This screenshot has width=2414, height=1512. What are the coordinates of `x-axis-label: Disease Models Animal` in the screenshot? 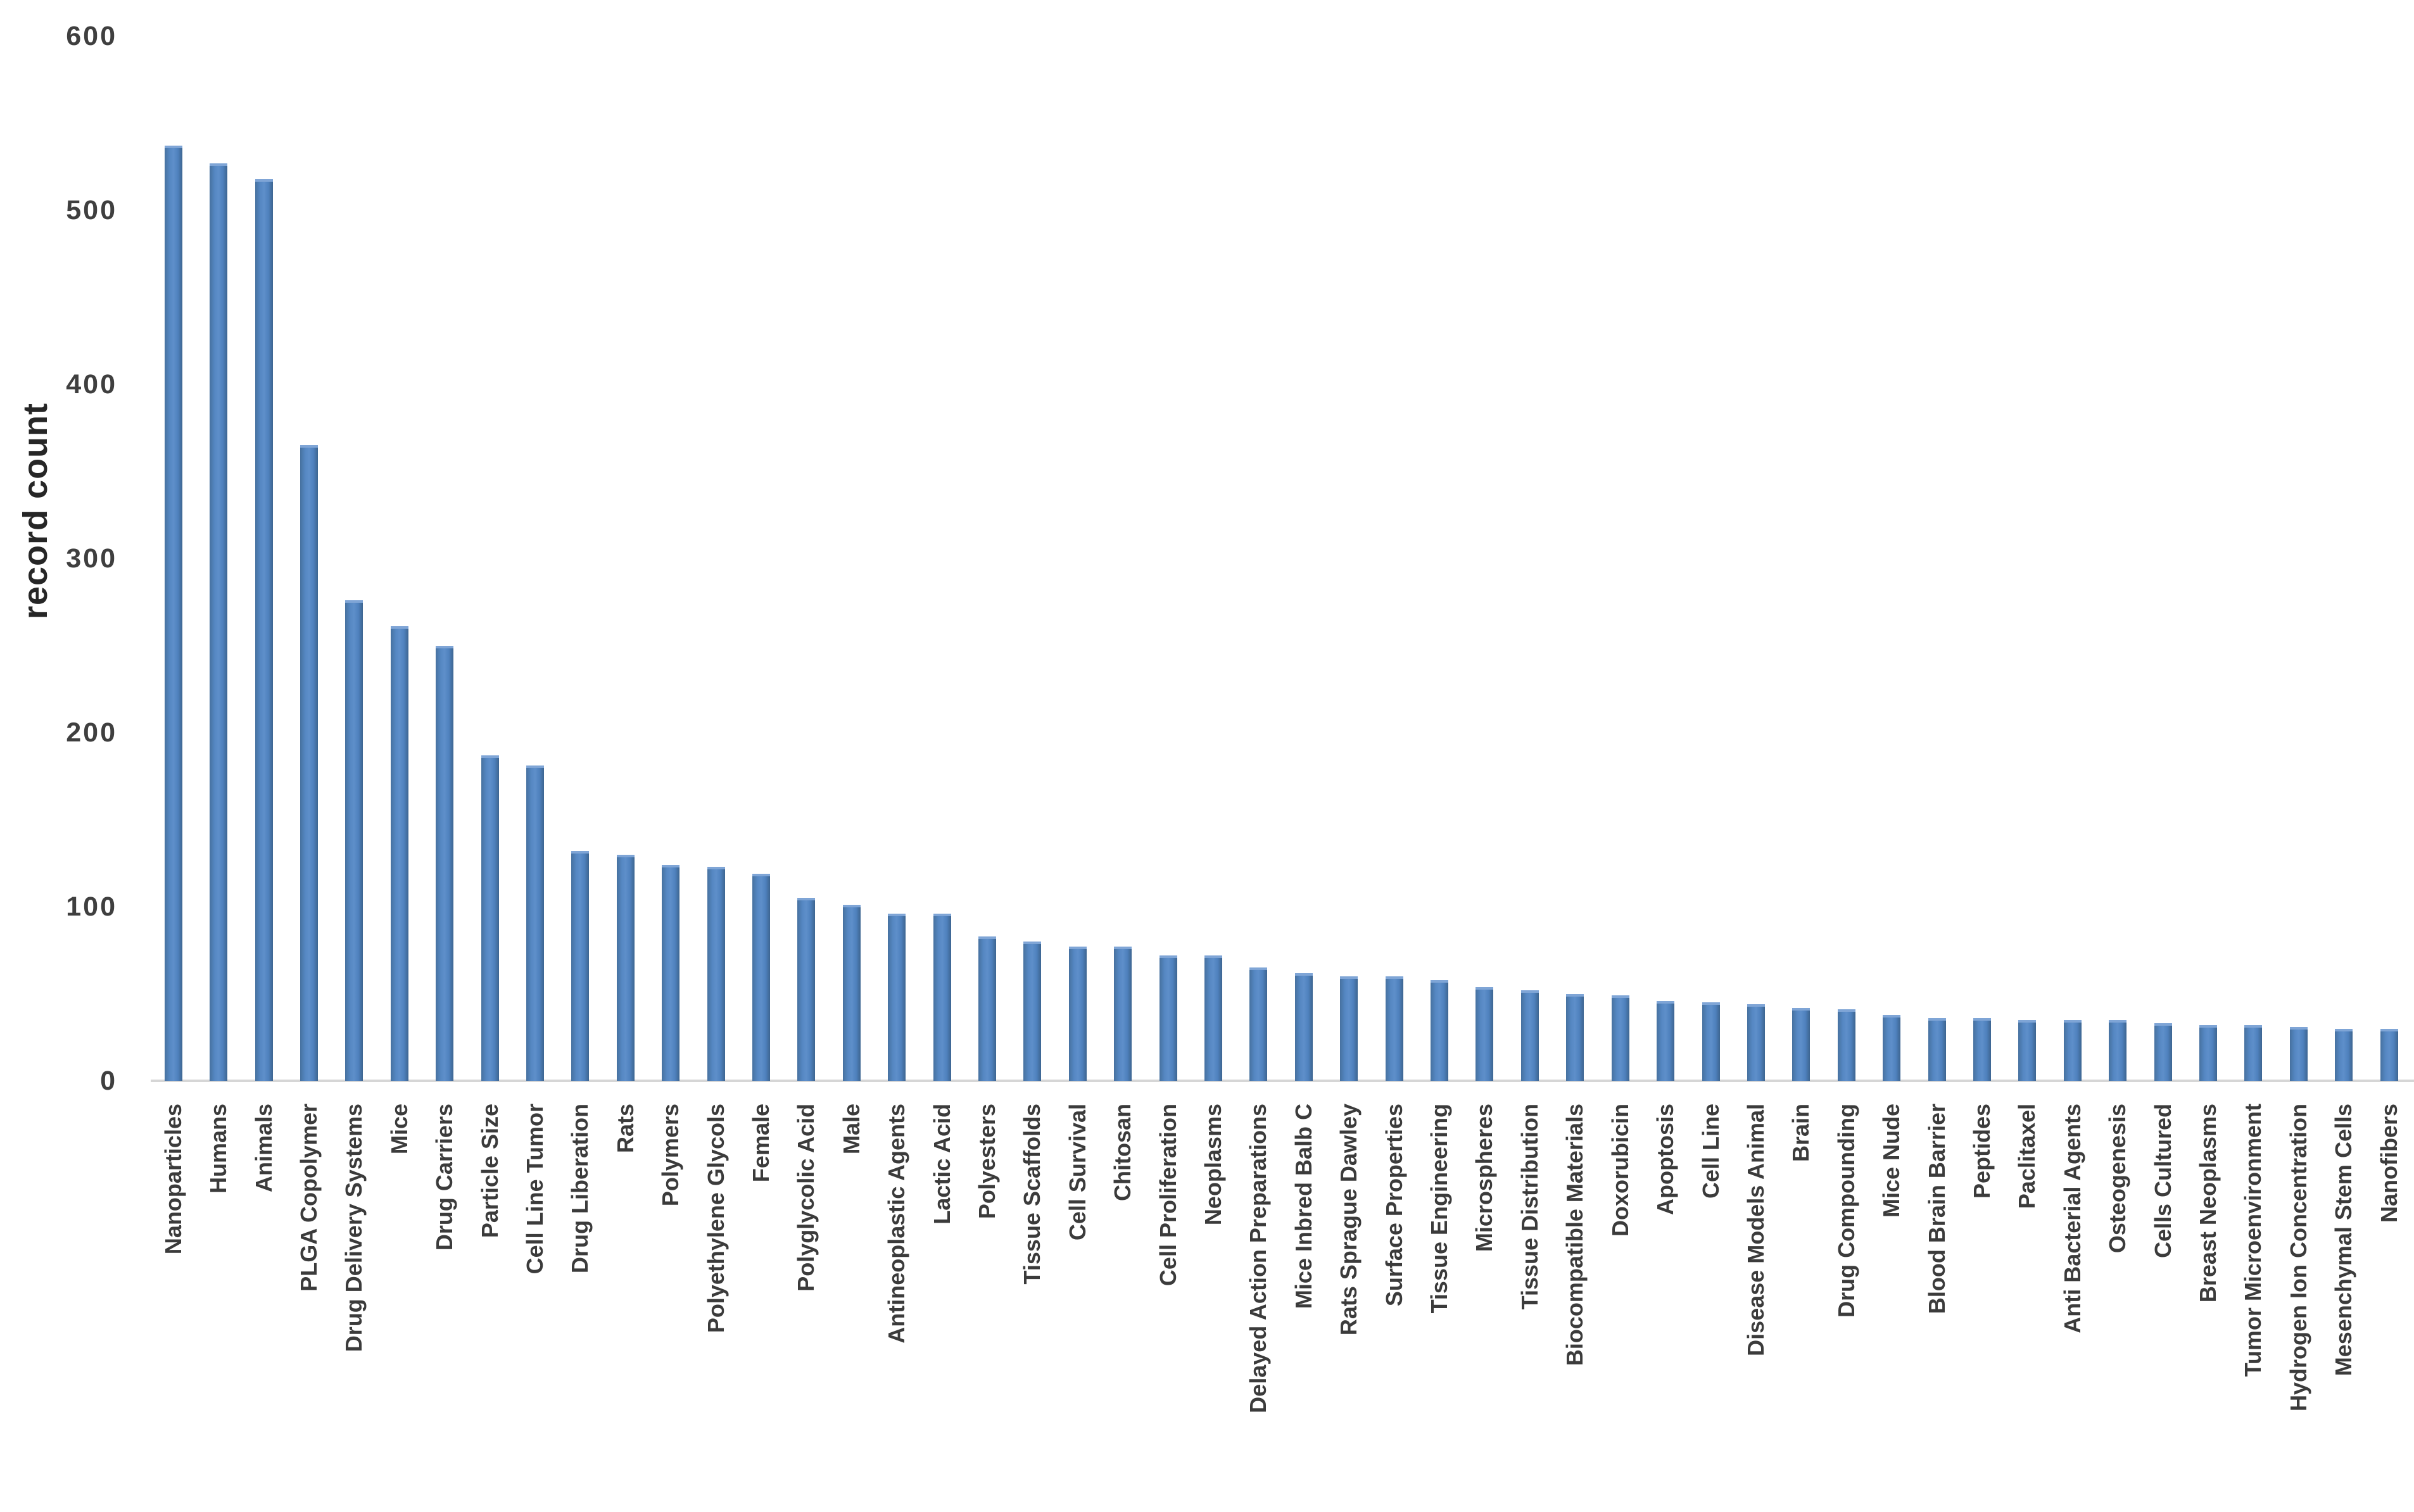 It's located at (1756, 1230).